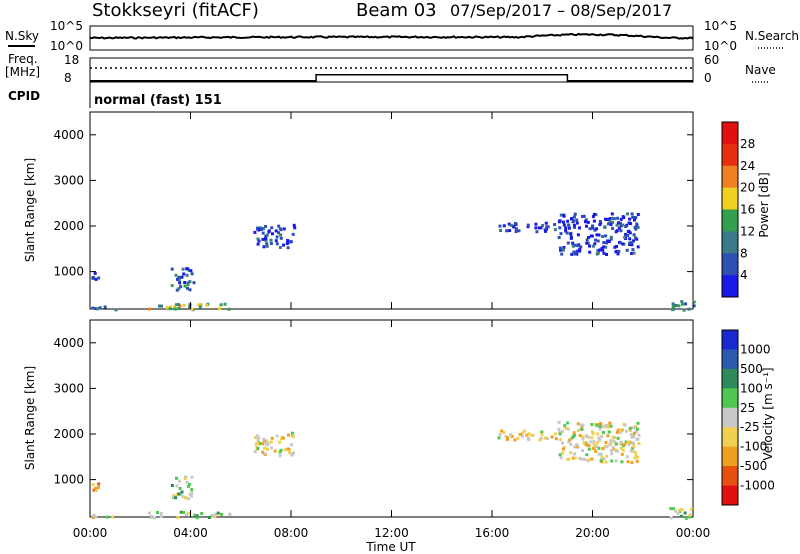 The width and height of the screenshot is (800, 554). I want to click on freq-tick-bottom: 8, so click(68, 78).